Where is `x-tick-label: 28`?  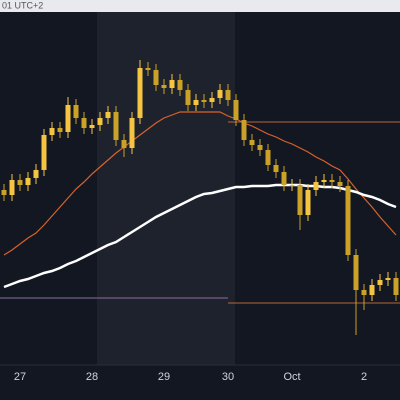 x-tick-label: 28 is located at coordinates (92, 377).